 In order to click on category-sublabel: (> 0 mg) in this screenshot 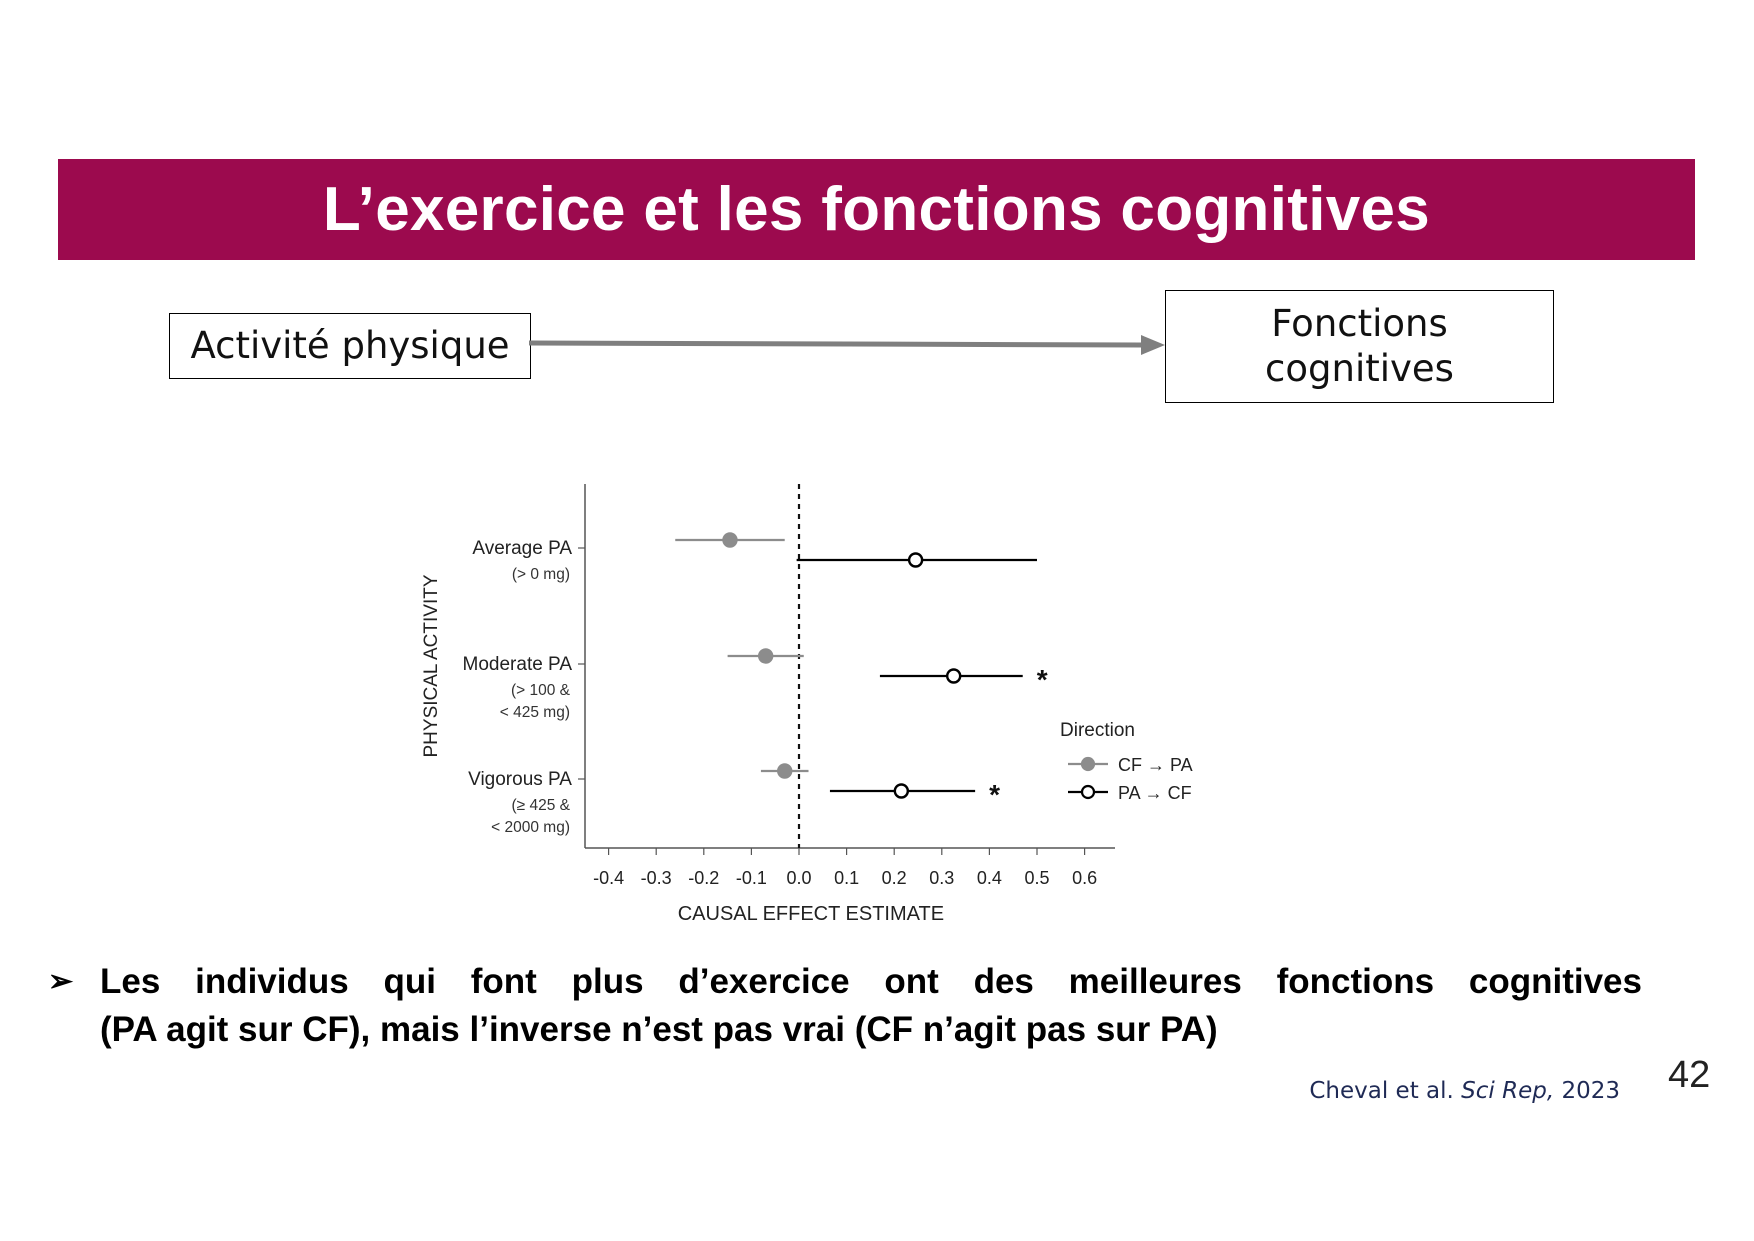, I will do `click(541, 574)`.